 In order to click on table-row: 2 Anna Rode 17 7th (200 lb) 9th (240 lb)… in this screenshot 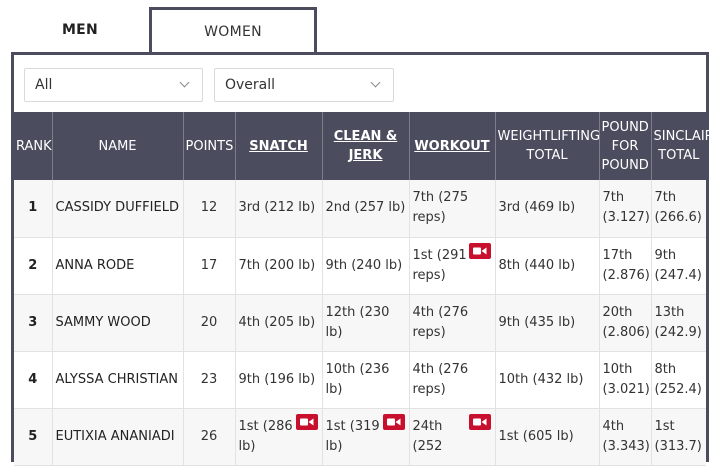, I will do `click(360, 266)`.